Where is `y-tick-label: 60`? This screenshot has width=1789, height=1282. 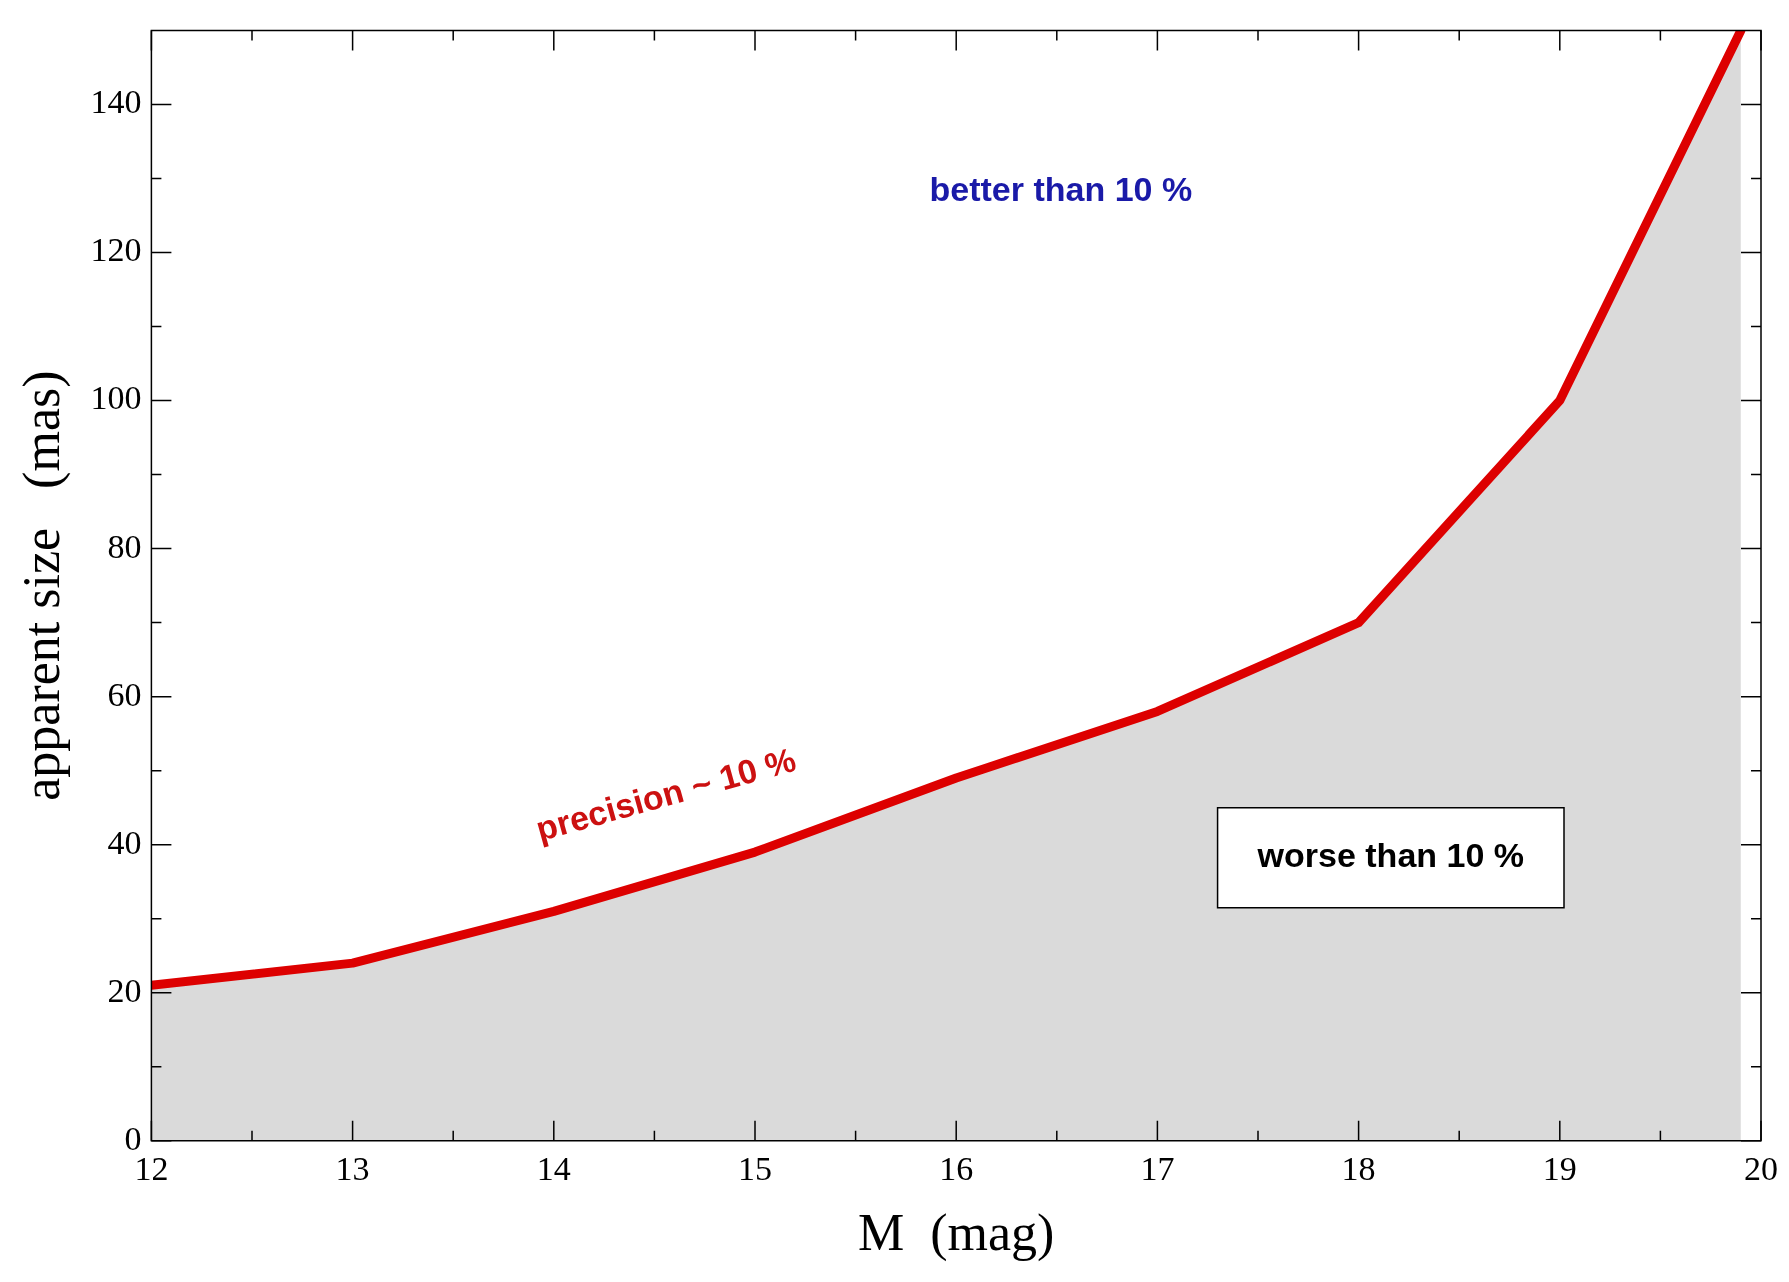
y-tick-label: 60 is located at coordinates (124, 694).